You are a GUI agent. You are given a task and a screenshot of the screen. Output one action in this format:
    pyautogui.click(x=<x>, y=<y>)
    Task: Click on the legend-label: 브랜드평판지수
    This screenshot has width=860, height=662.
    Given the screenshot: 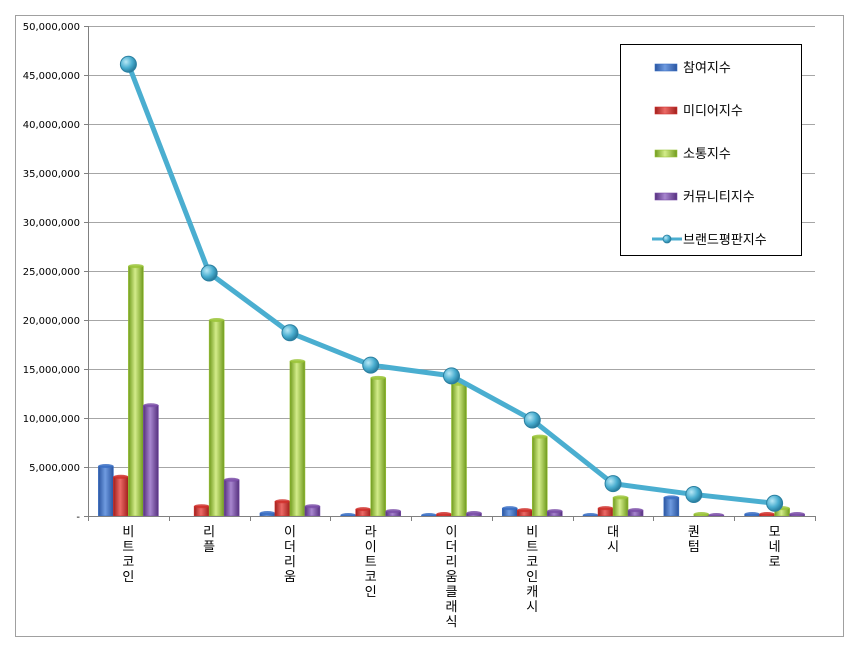 What is the action you would take?
    pyautogui.click(x=725, y=240)
    